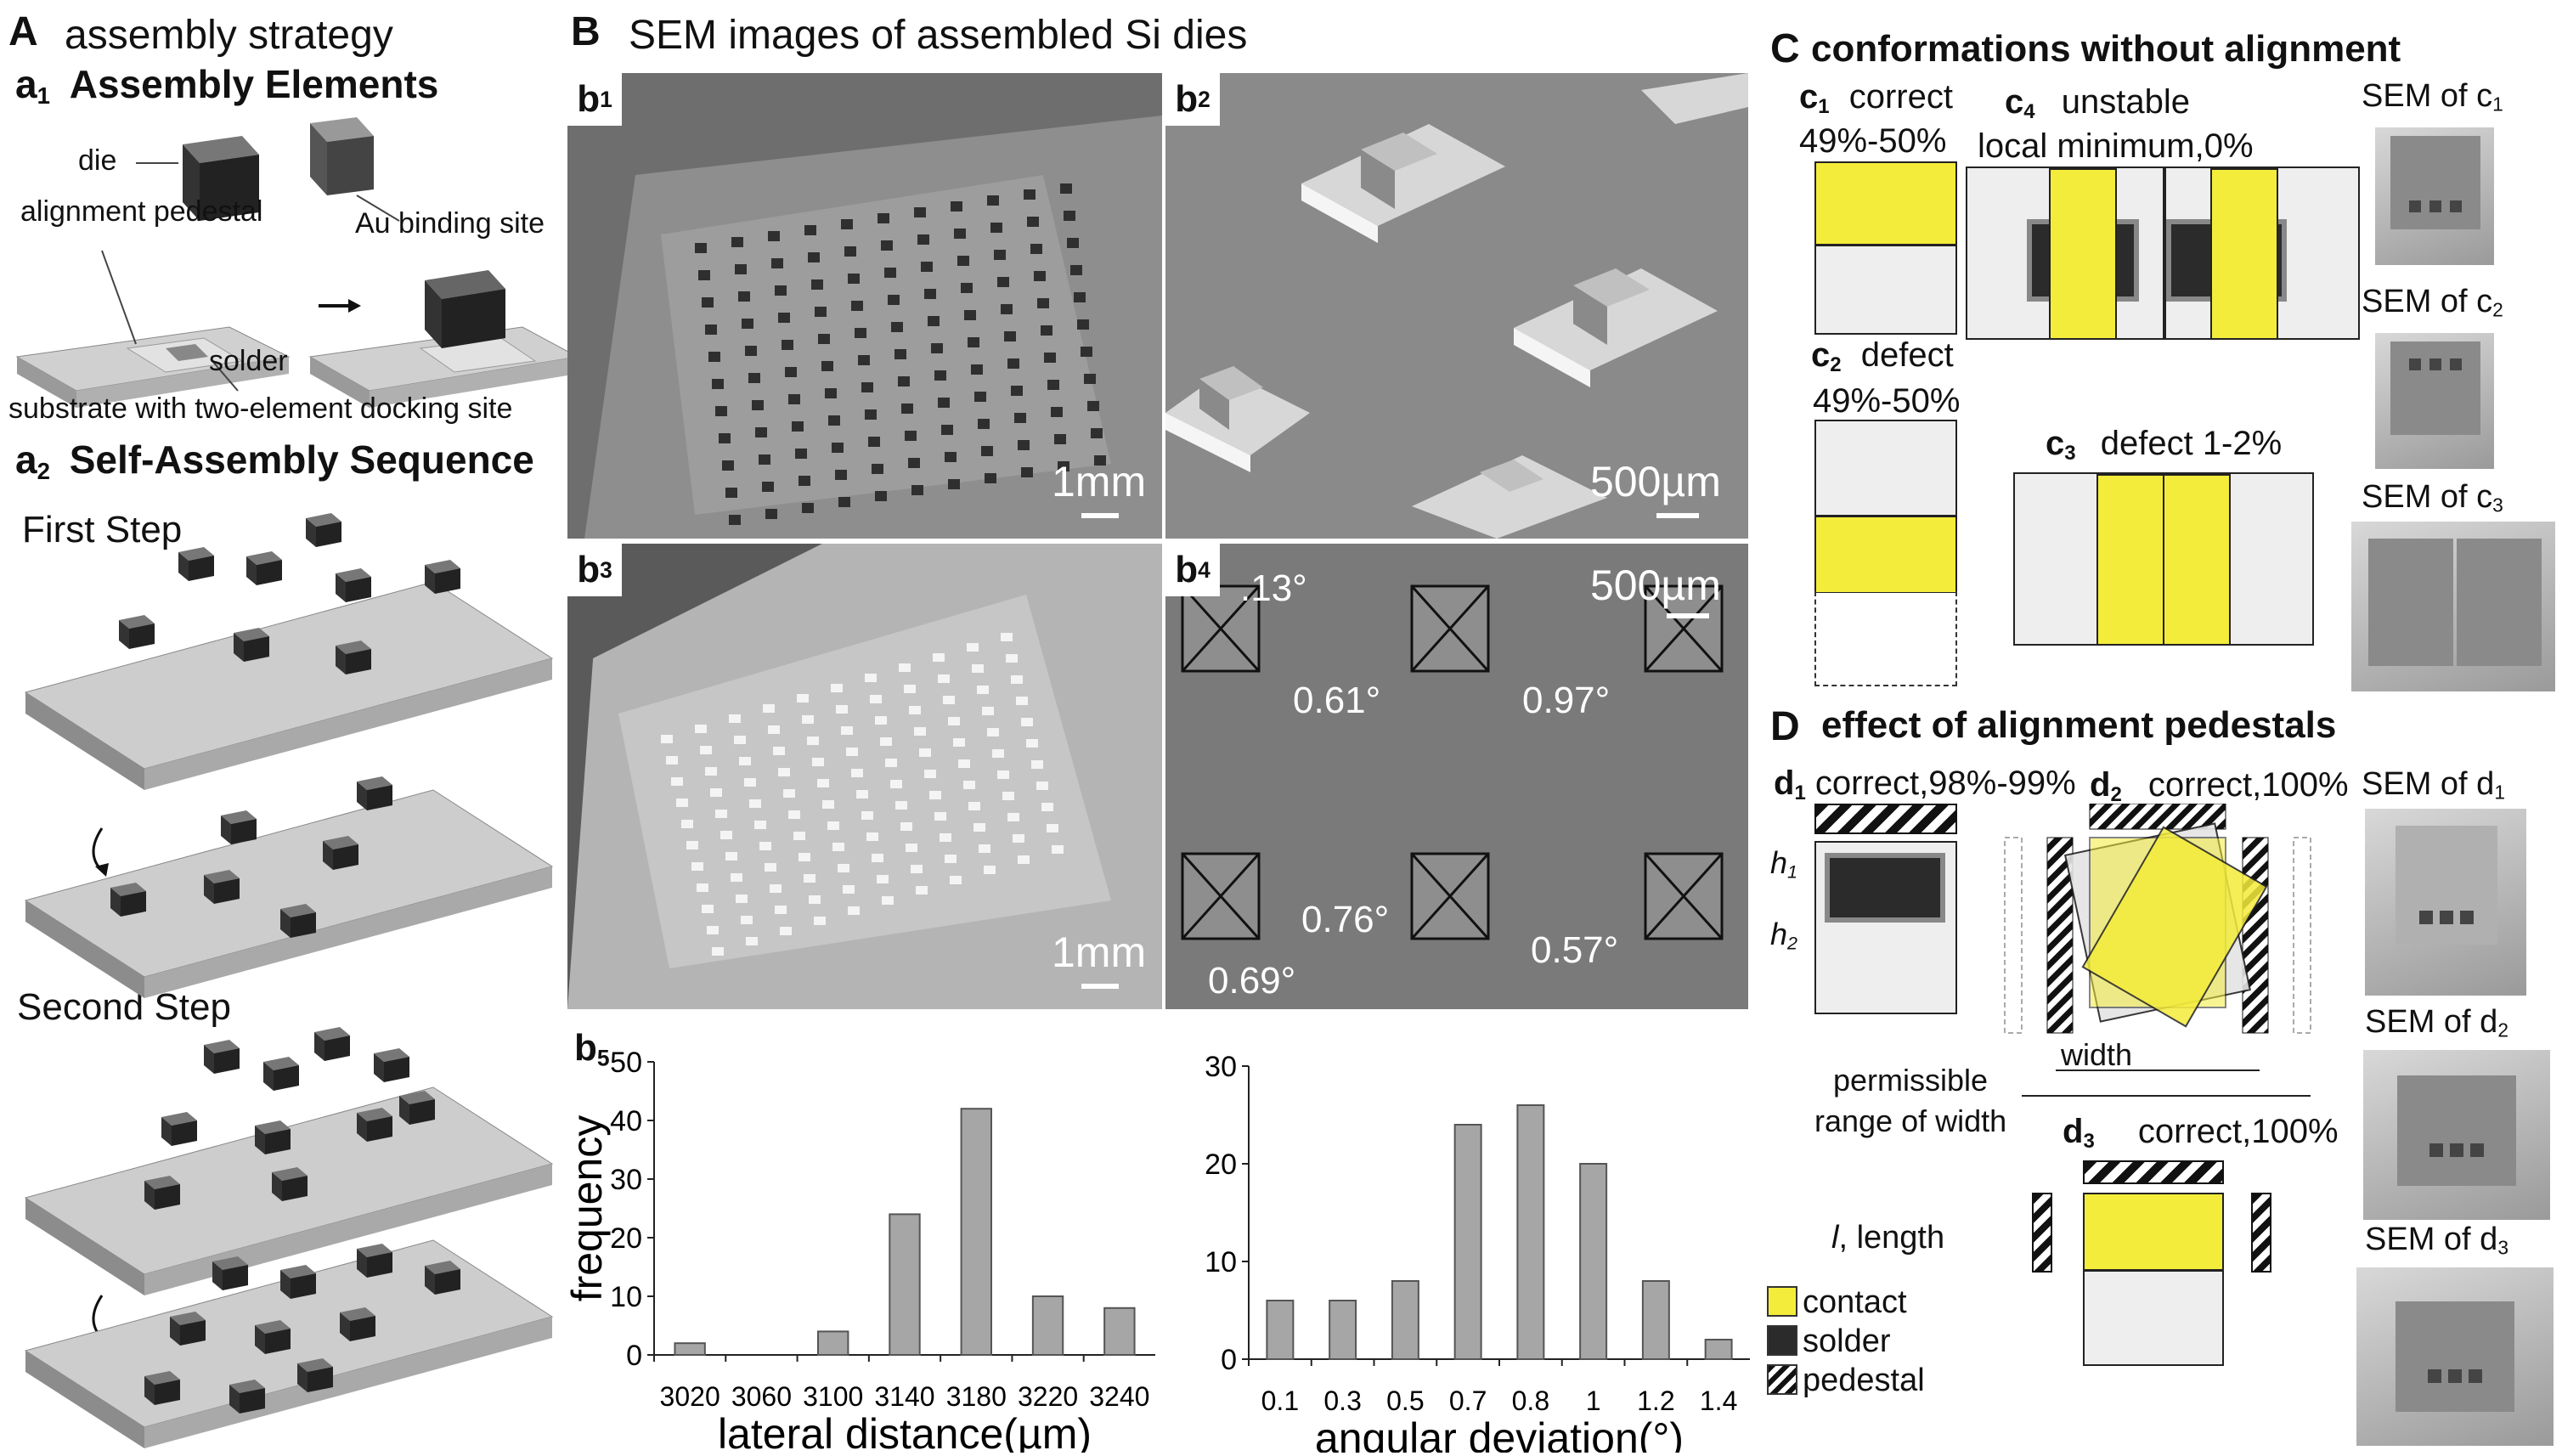 The width and height of the screenshot is (2562, 1456). What do you see at coordinates (2157, 919) in the screenshot?
I see `d2-diagram` at bounding box center [2157, 919].